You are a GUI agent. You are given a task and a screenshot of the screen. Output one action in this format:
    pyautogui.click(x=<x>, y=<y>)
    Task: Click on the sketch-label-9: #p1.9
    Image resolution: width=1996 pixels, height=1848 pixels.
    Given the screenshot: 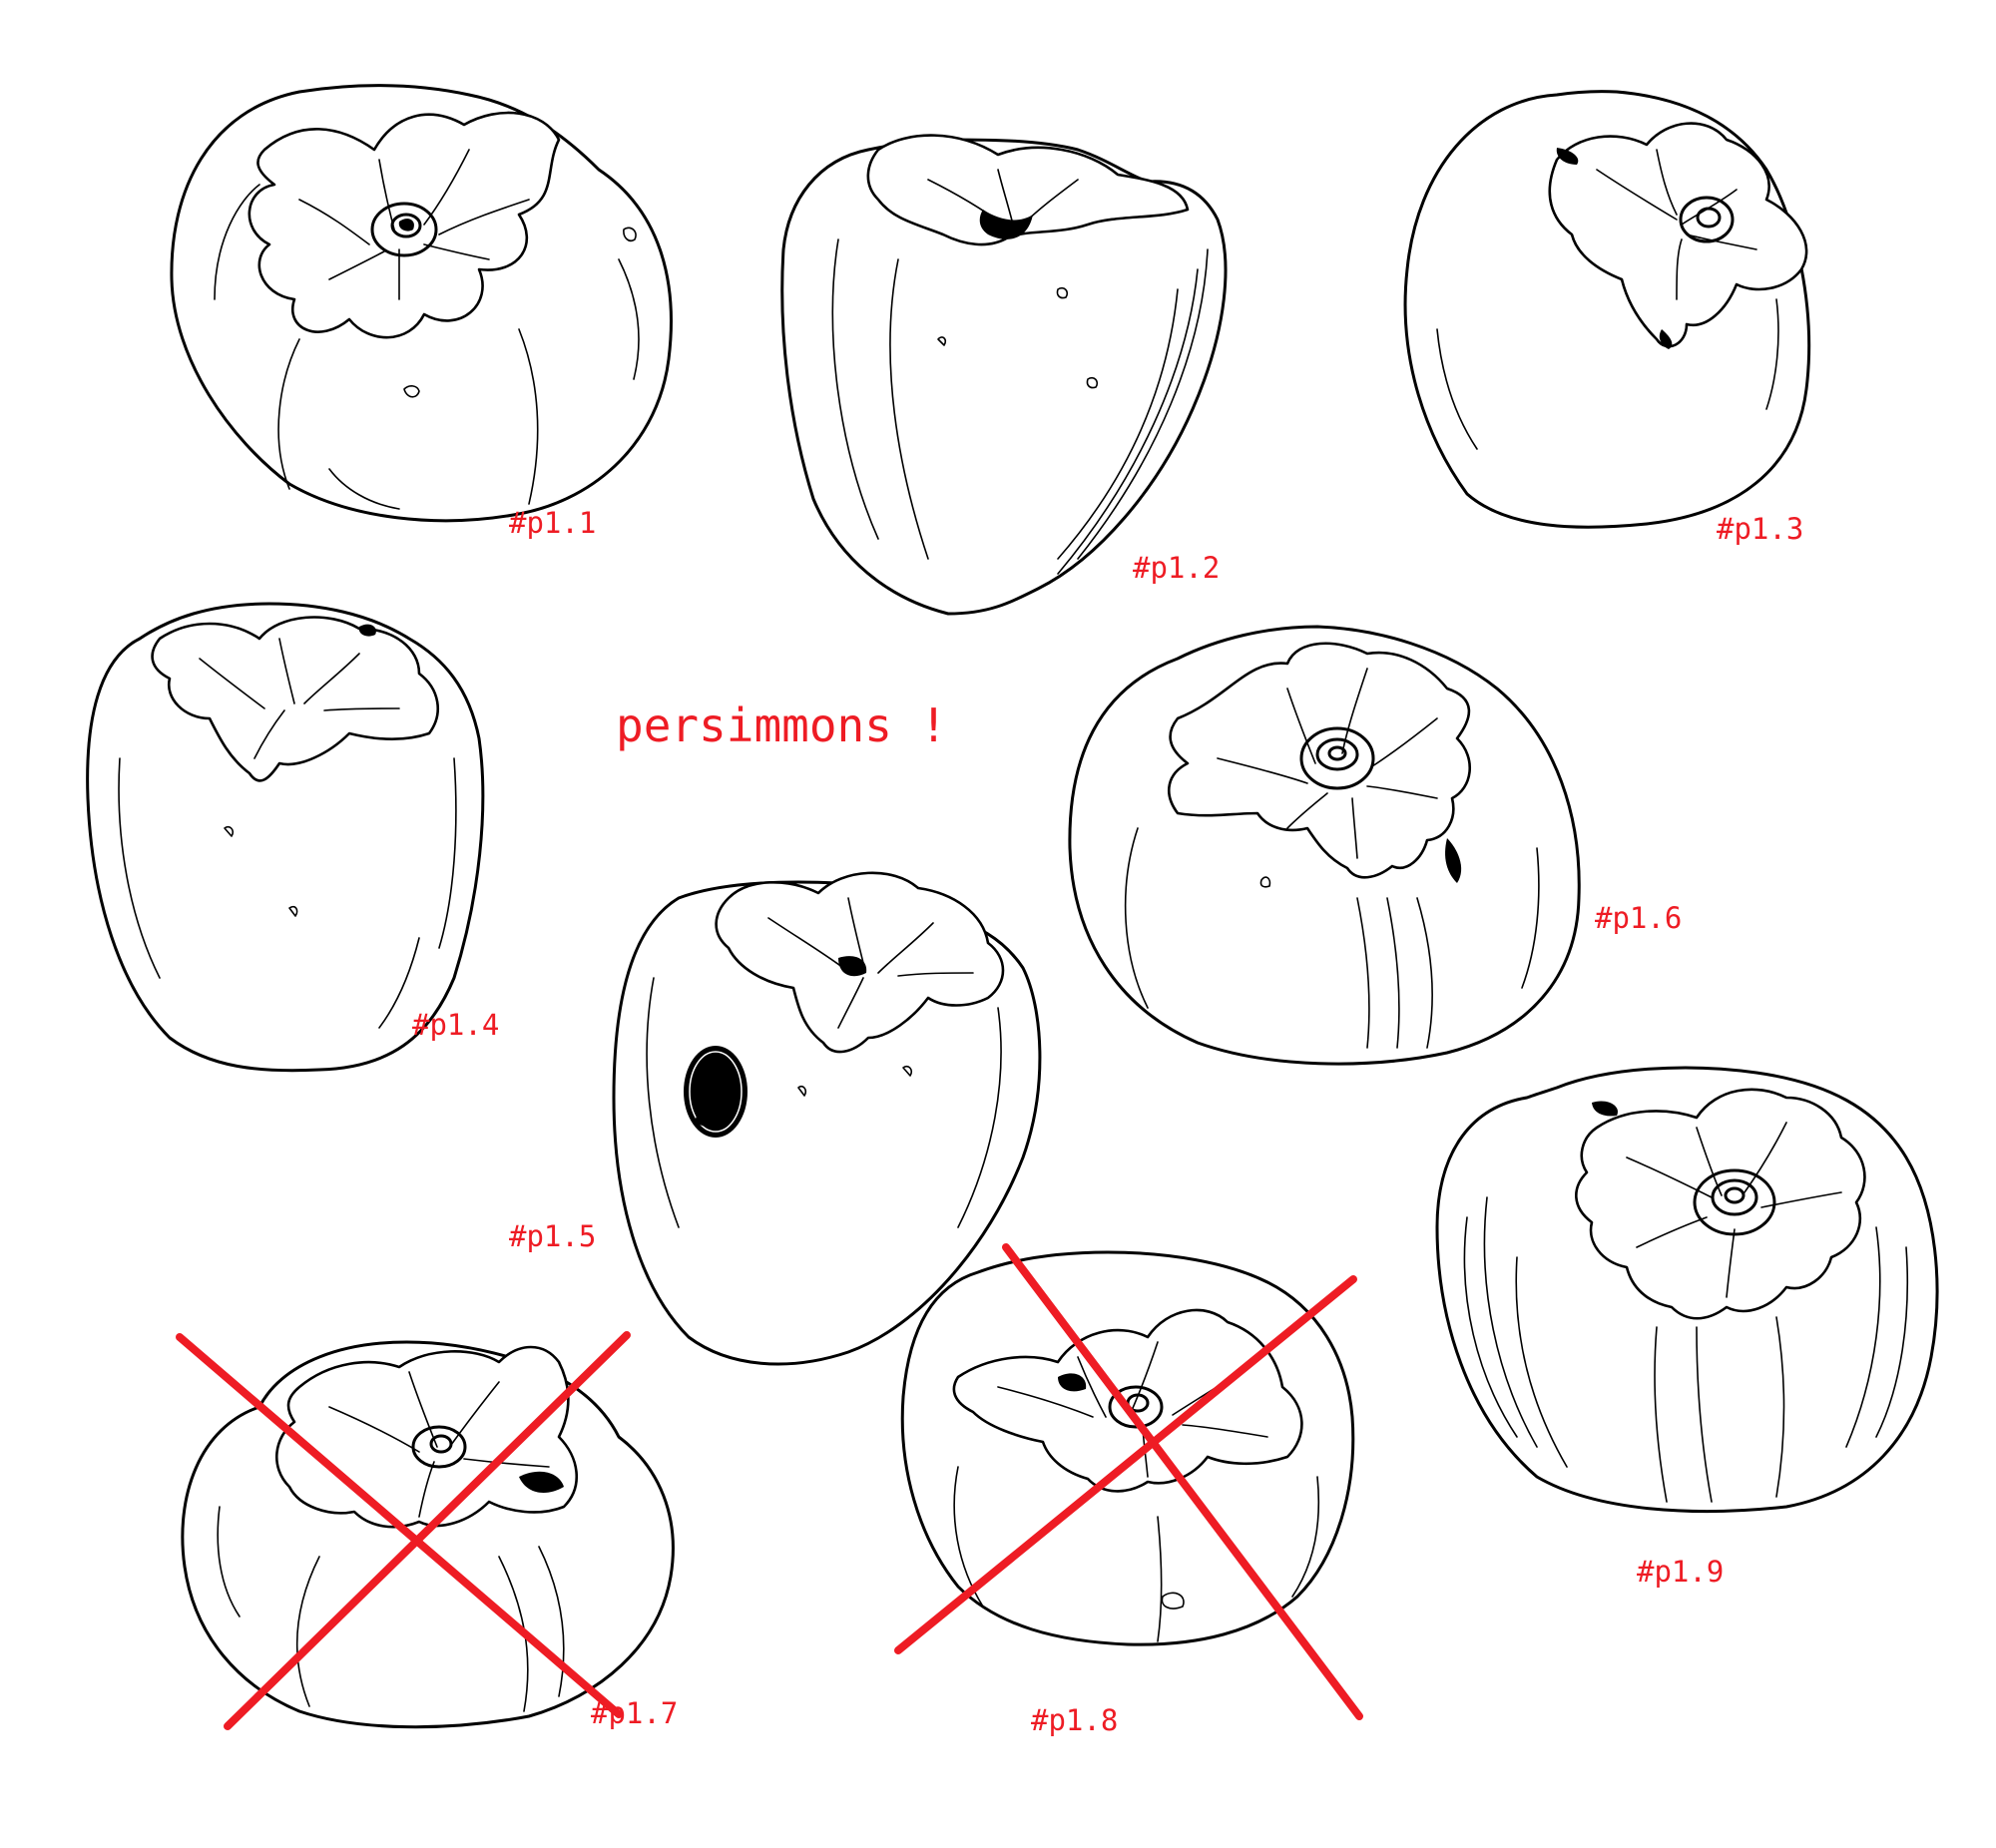 What is the action you would take?
    pyautogui.click(x=1681, y=1572)
    